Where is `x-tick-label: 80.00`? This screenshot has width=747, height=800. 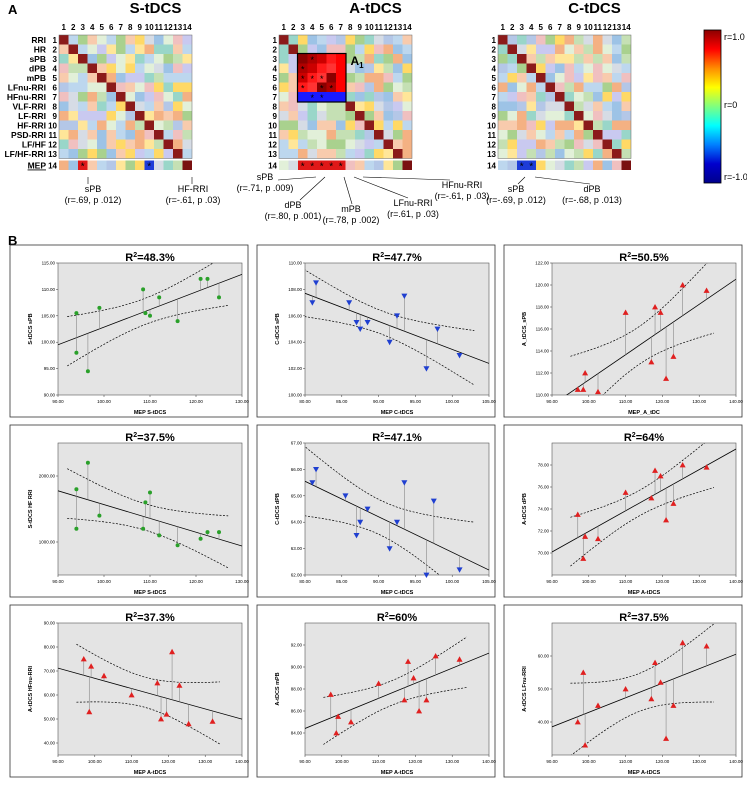
x-tick-label: 80.00 is located at coordinates (305, 581).